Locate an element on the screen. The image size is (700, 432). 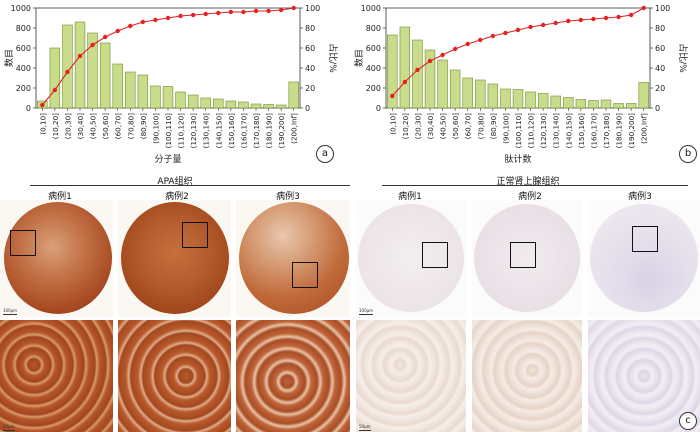
apa-case-1-label: 病例1 is located at coordinates (60, 197).